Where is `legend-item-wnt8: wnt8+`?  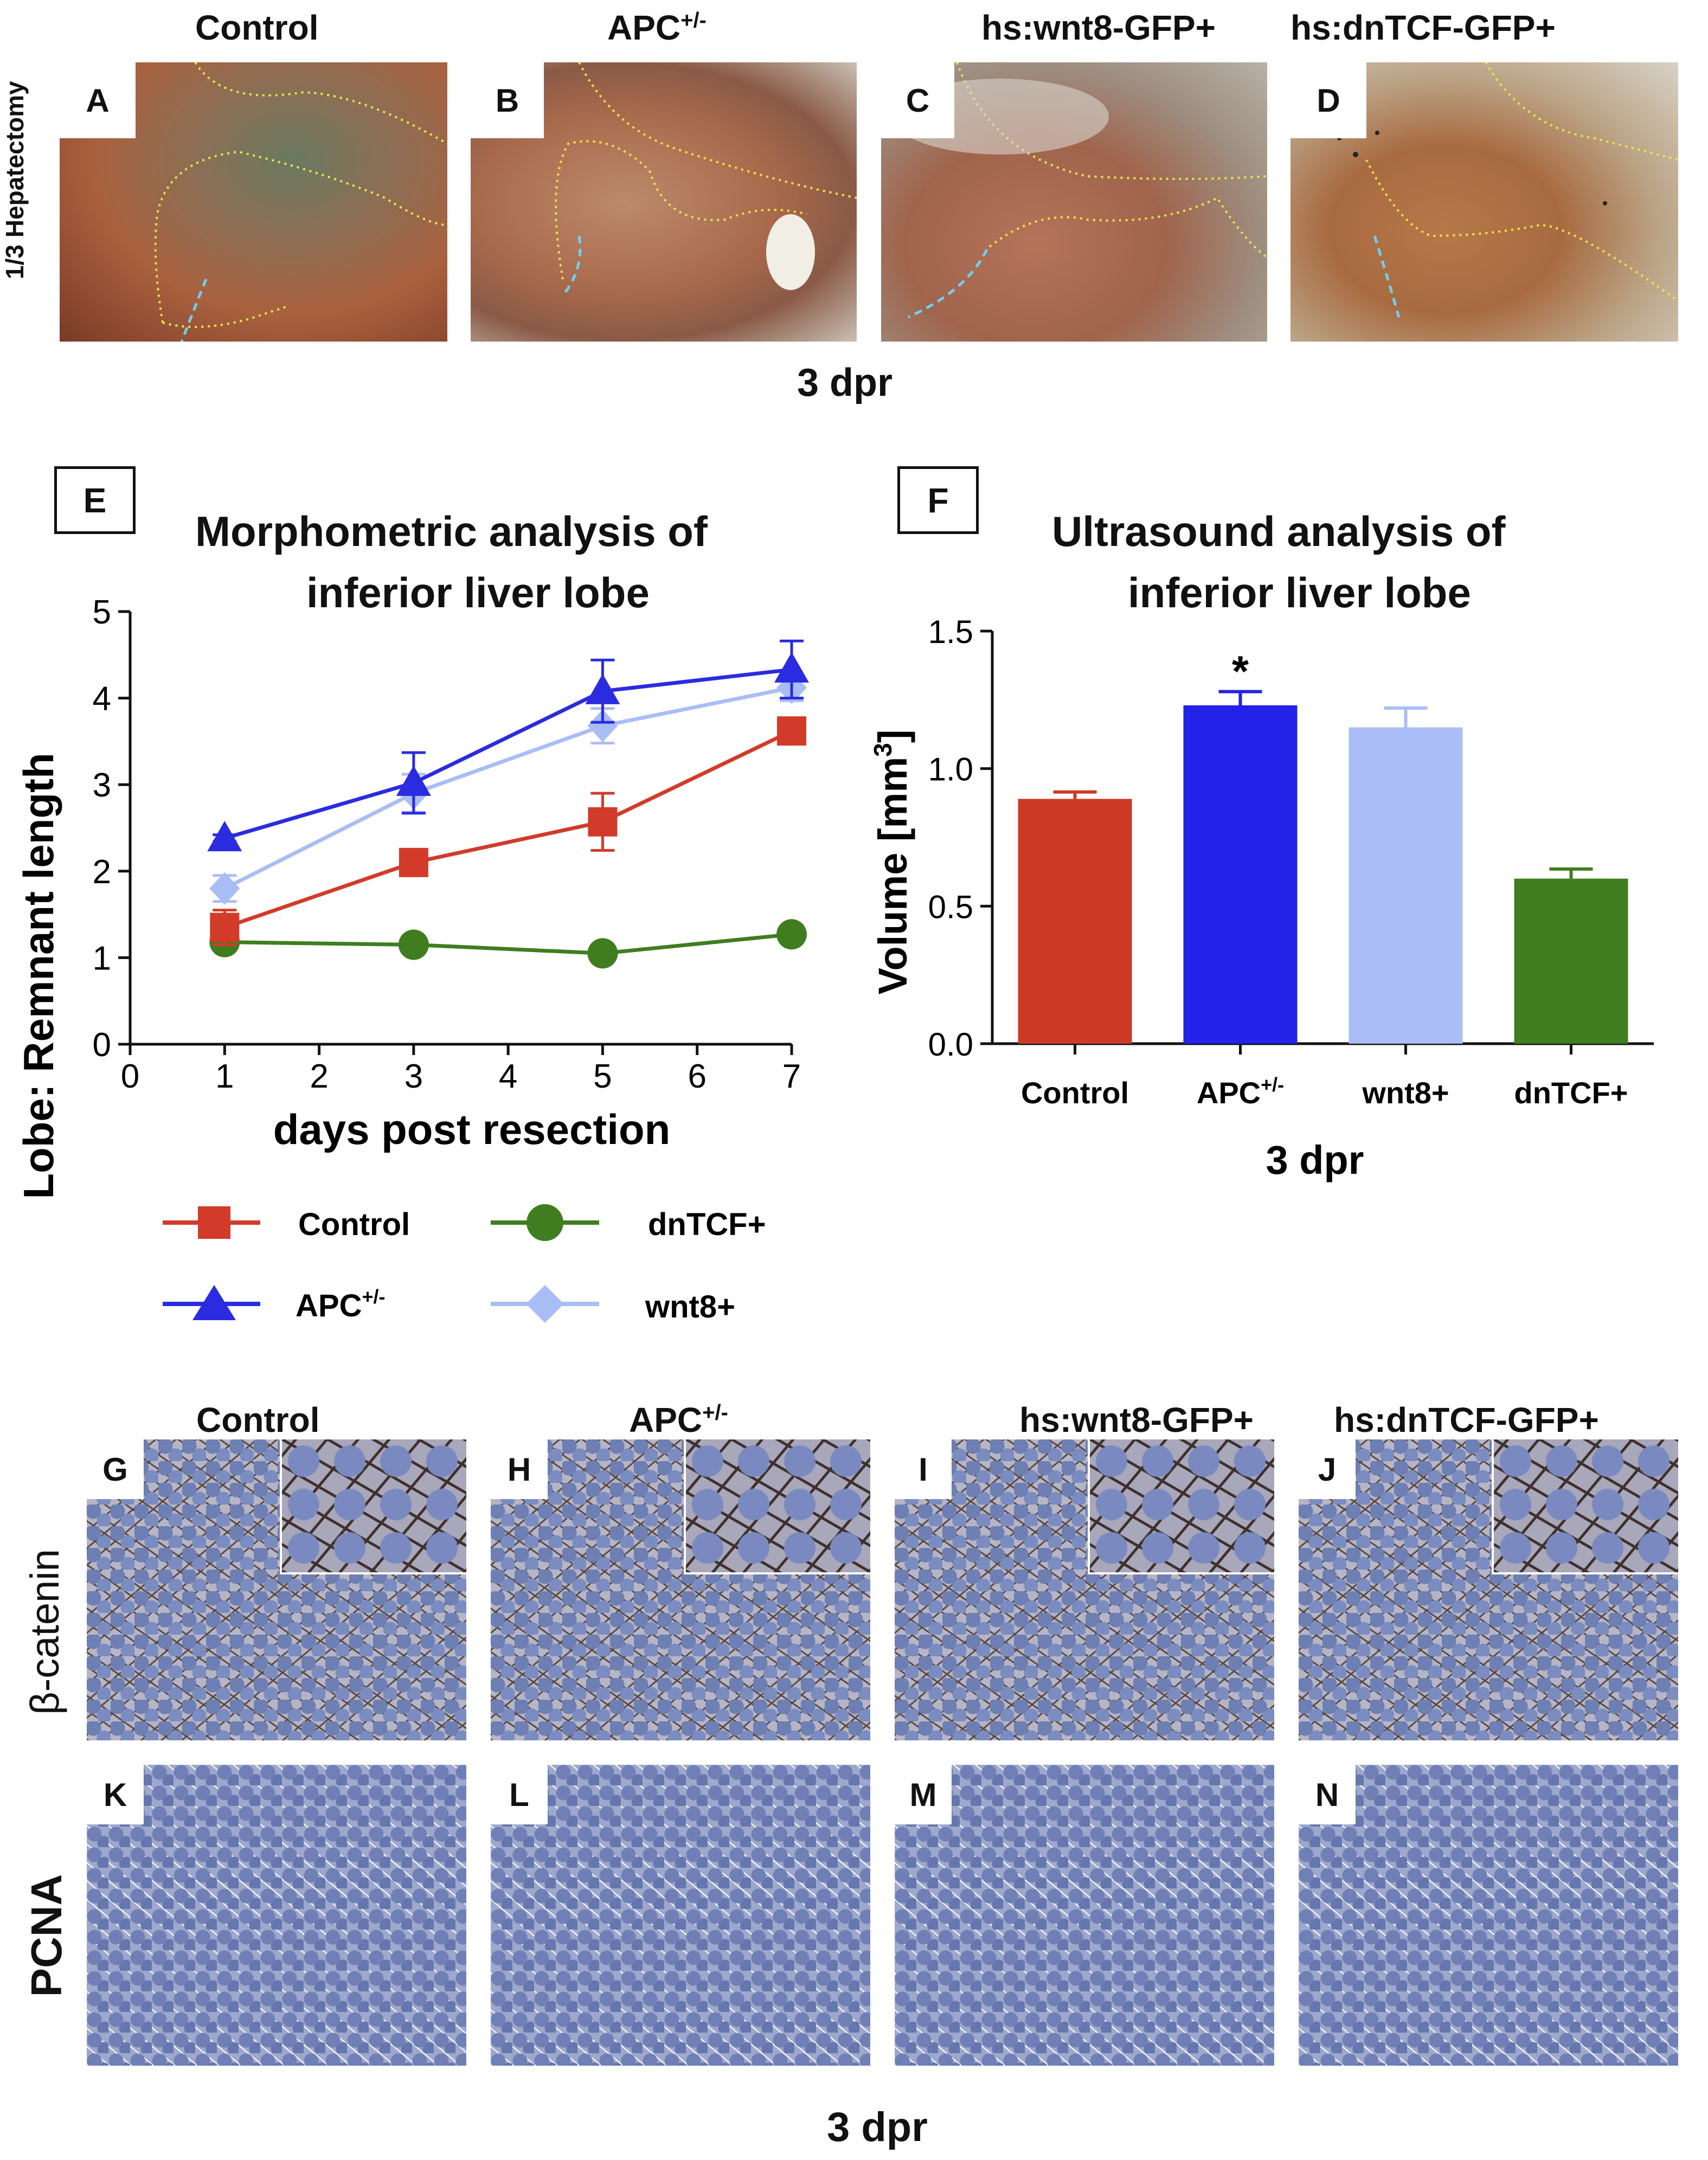 legend-item-wnt8: wnt8+ is located at coordinates (613, 1305).